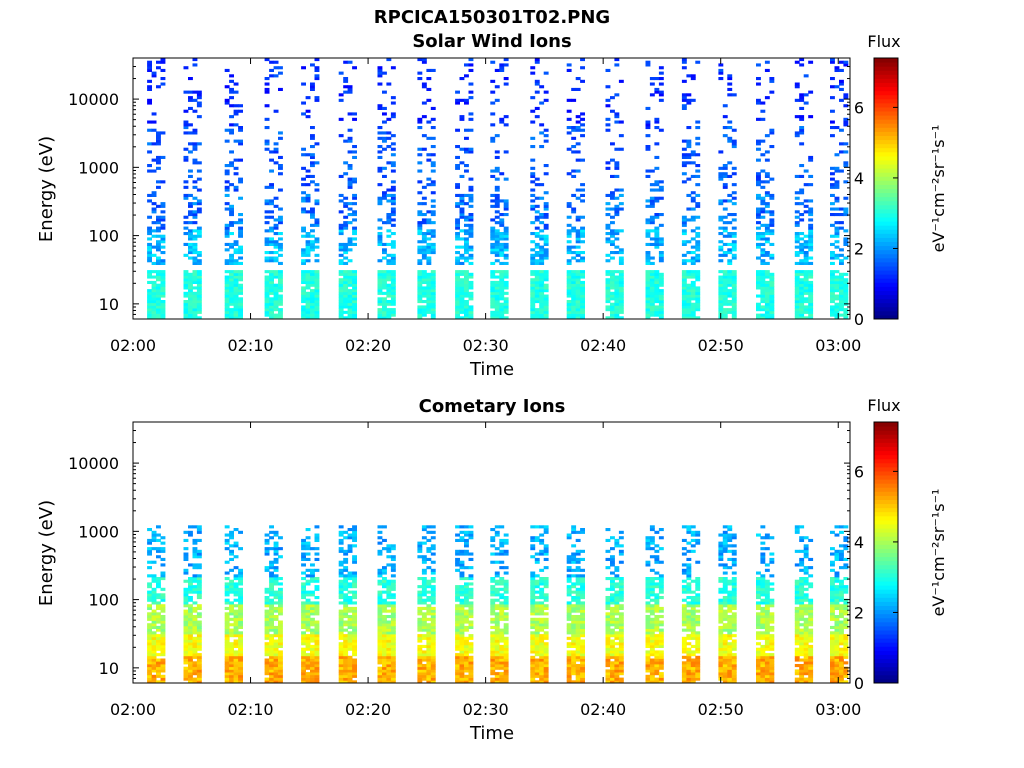 The width and height of the screenshot is (1024, 768). Describe the element at coordinates (886, 317) in the screenshot. I see `colorbar-segment` at that location.